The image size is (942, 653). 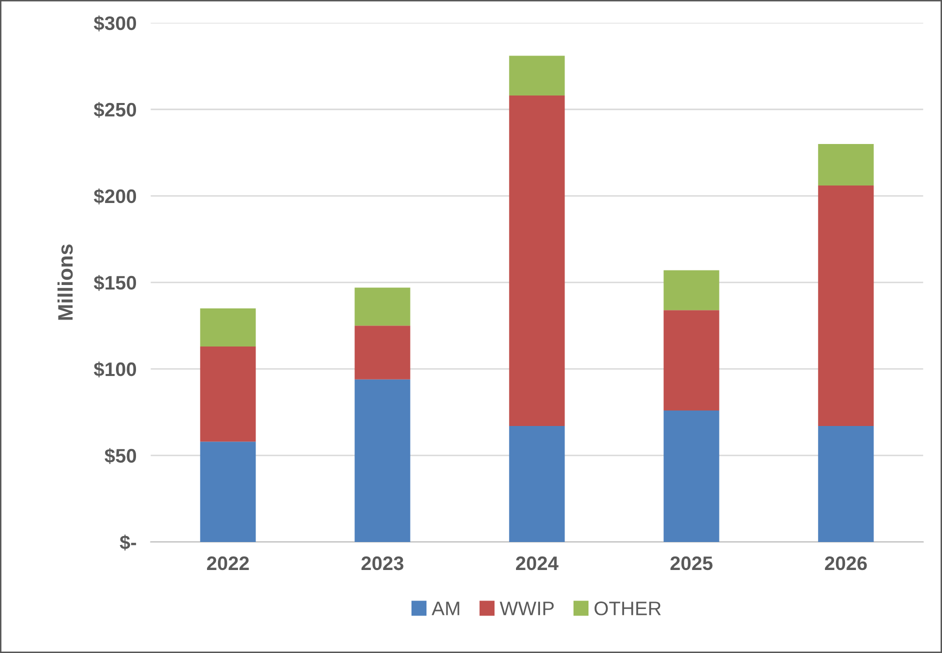 I want to click on x-tick-label: 2025, so click(x=691, y=563).